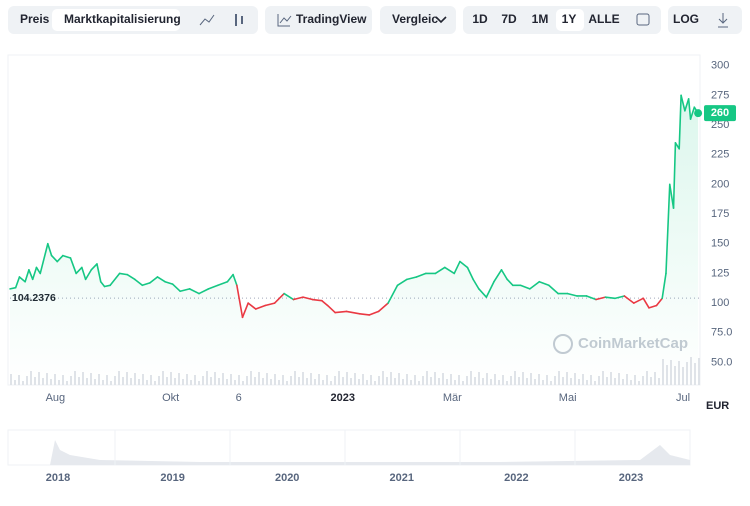  Describe the element at coordinates (35, 19) in the screenshot. I see `tab: Preis` at that location.